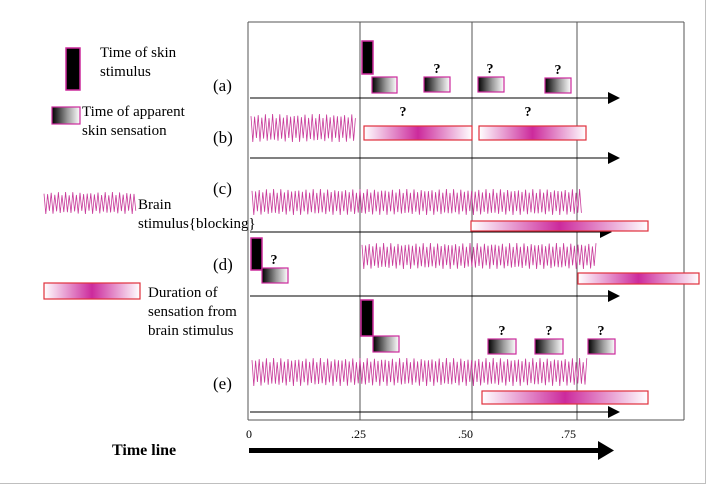  Describe the element at coordinates (275, 275) in the screenshot. I see `row-d-sensation` at that location.